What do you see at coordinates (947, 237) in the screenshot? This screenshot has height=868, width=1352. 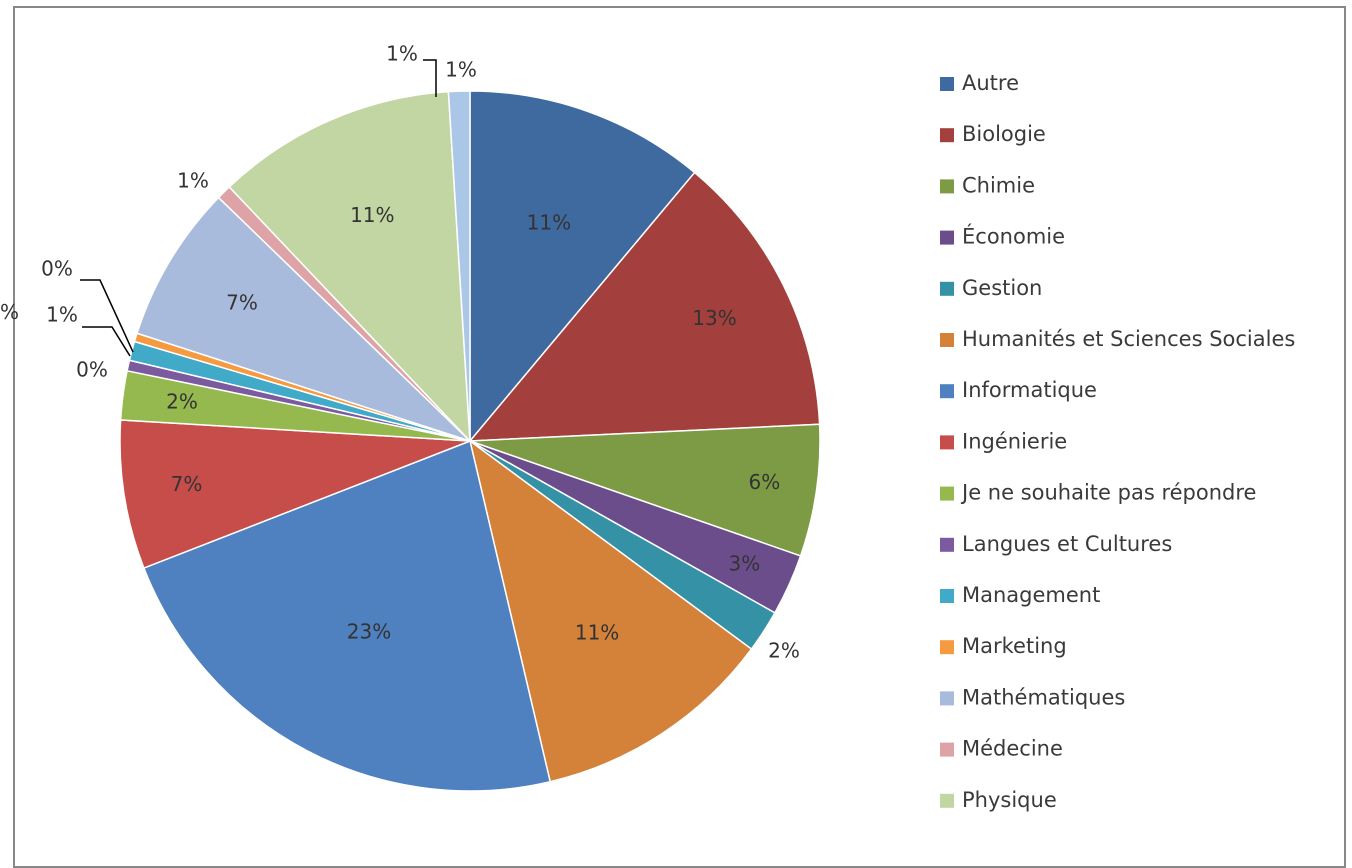 I see `legend-swatch-economie` at bounding box center [947, 237].